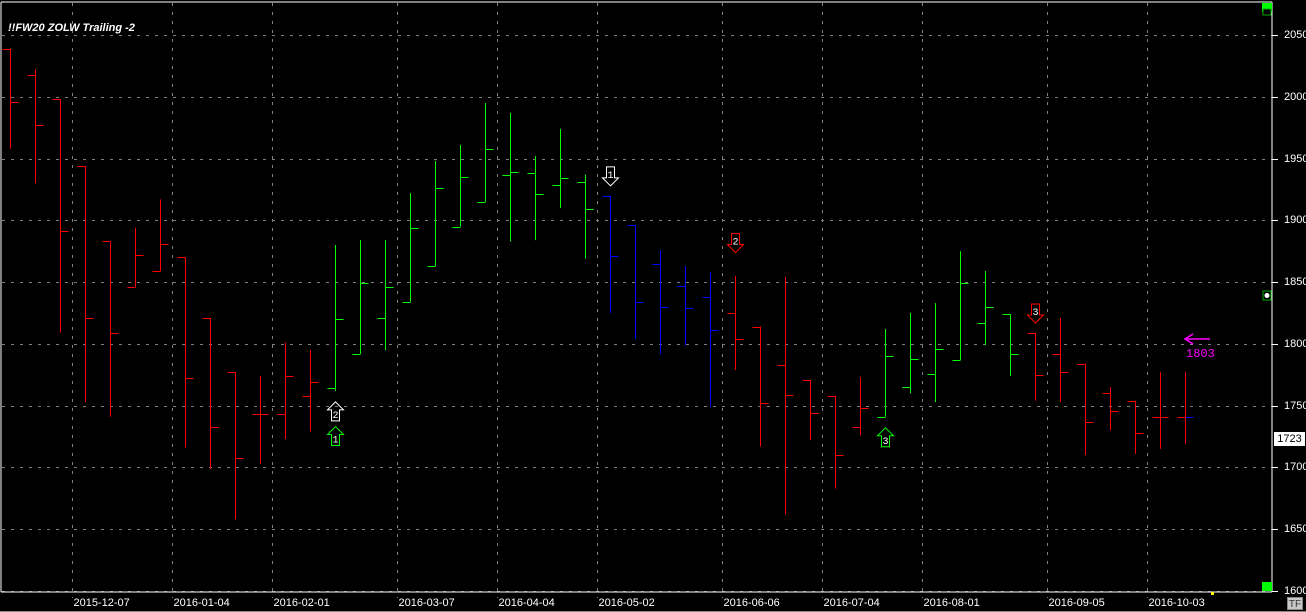 This screenshot has width=1306, height=612. I want to click on arrow-up-icon: 3, so click(885, 437).